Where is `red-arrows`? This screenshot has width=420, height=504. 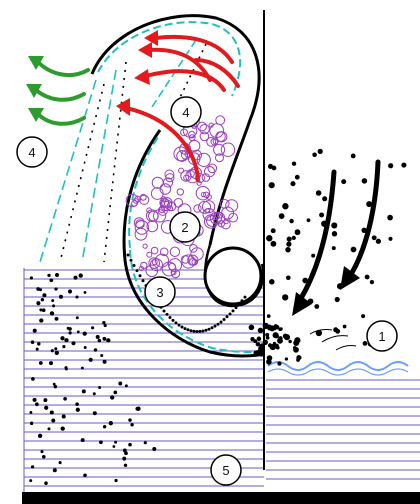 red-arrows is located at coordinates (178, 106).